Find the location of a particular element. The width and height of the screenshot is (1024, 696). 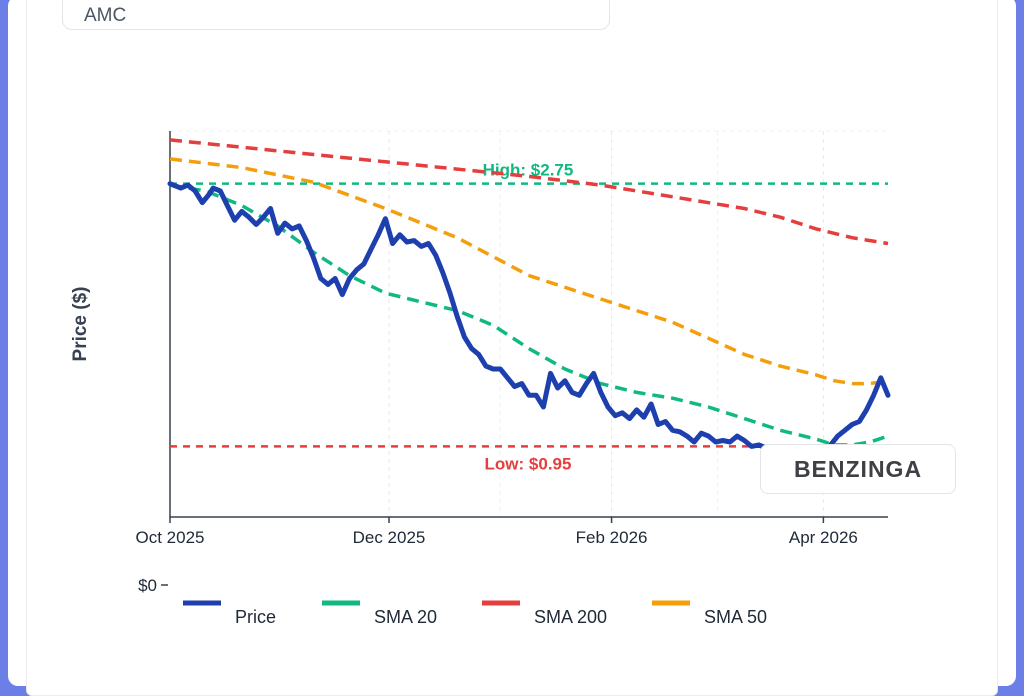

legend-label-sma-50: SMA 50 is located at coordinates (735, 617).